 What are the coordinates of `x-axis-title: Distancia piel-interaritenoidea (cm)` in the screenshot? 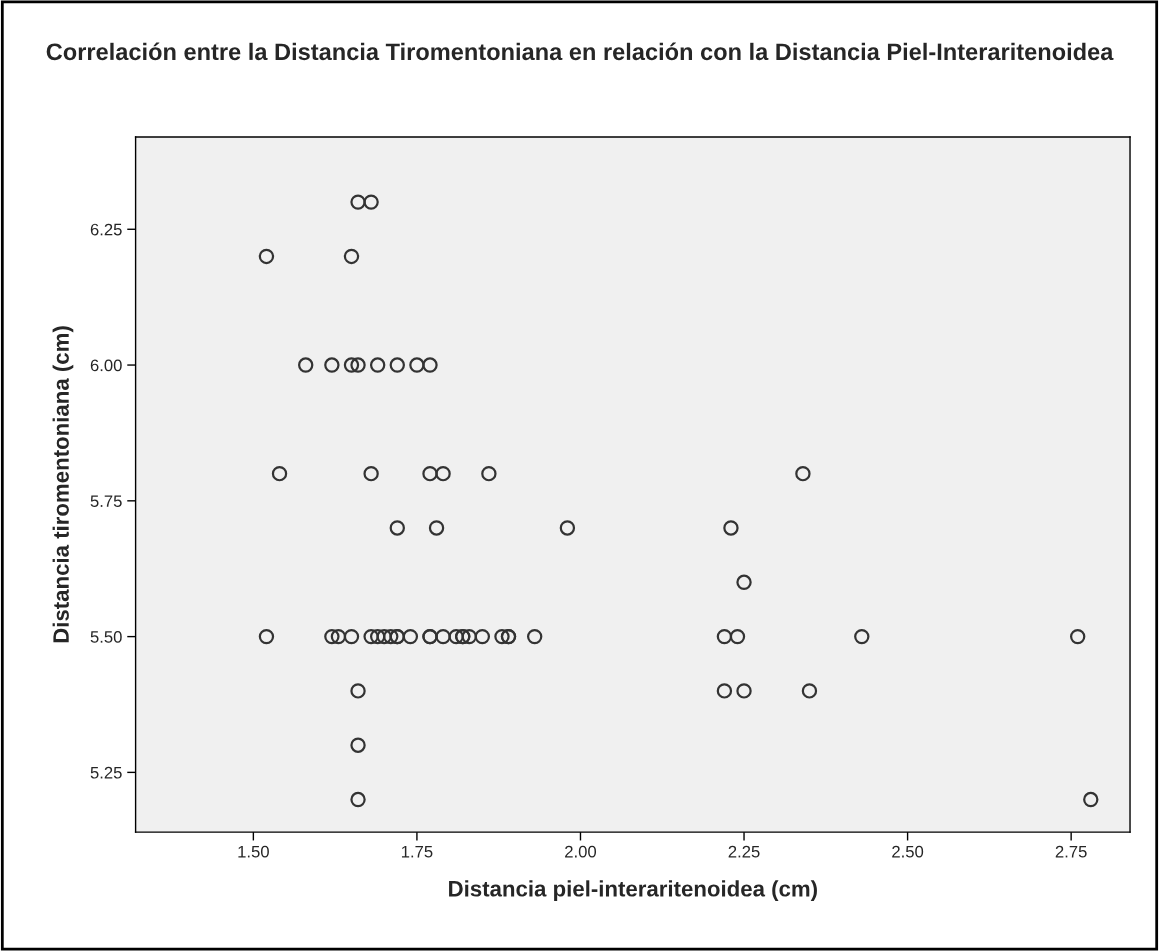 It's located at (633, 891).